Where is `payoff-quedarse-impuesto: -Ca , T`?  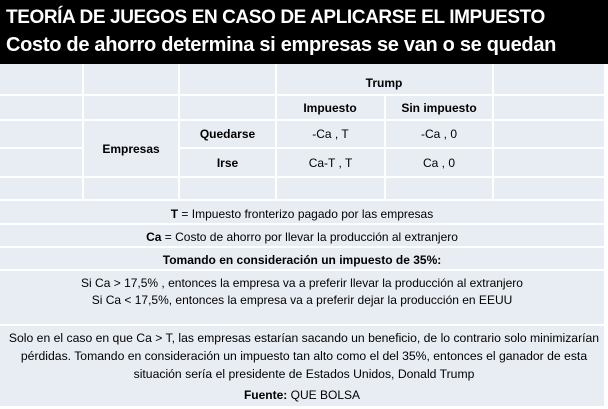 payoff-quedarse-impuesto: -Ca , T is located at coordinates (330, 134).